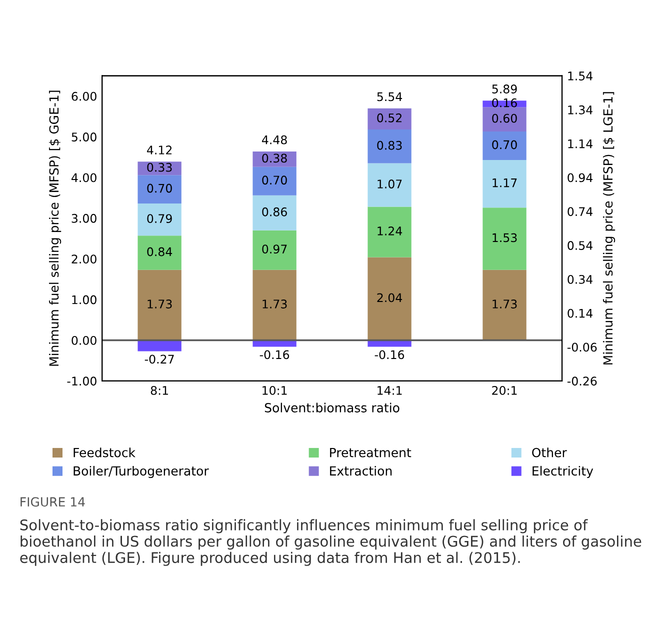 The image size is (646, 637). Describe the element at coordinates (580, 143) in the screenshot. I see `y2-tick-label: 1.14` at that location.